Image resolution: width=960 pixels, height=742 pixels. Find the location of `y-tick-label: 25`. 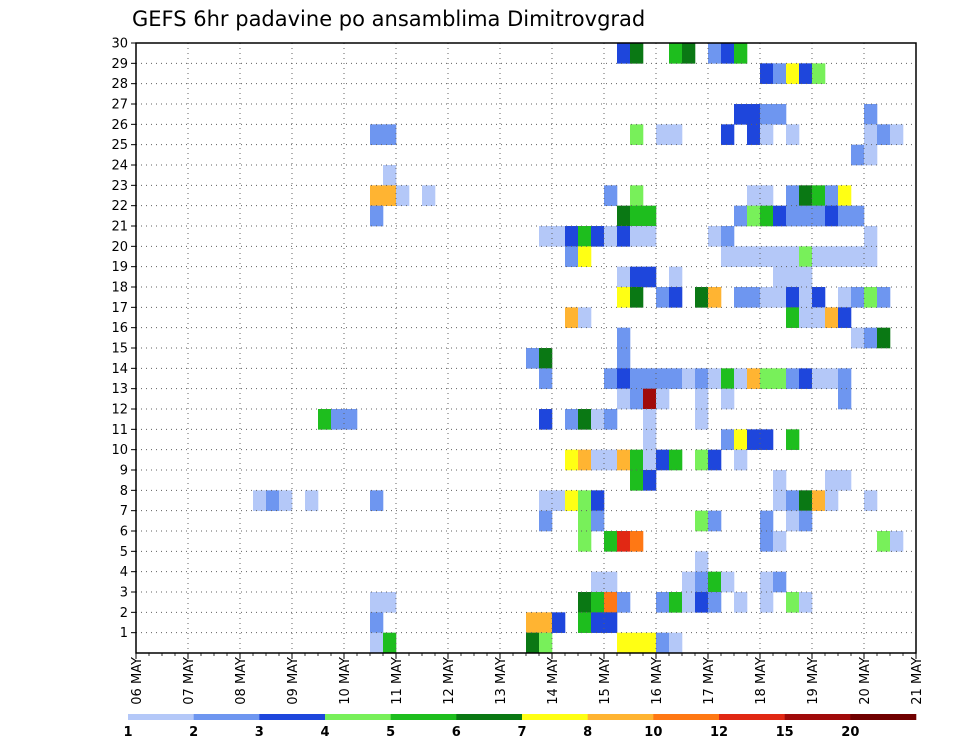

y-tick-label: 25 is located at coordinates (119, 145).